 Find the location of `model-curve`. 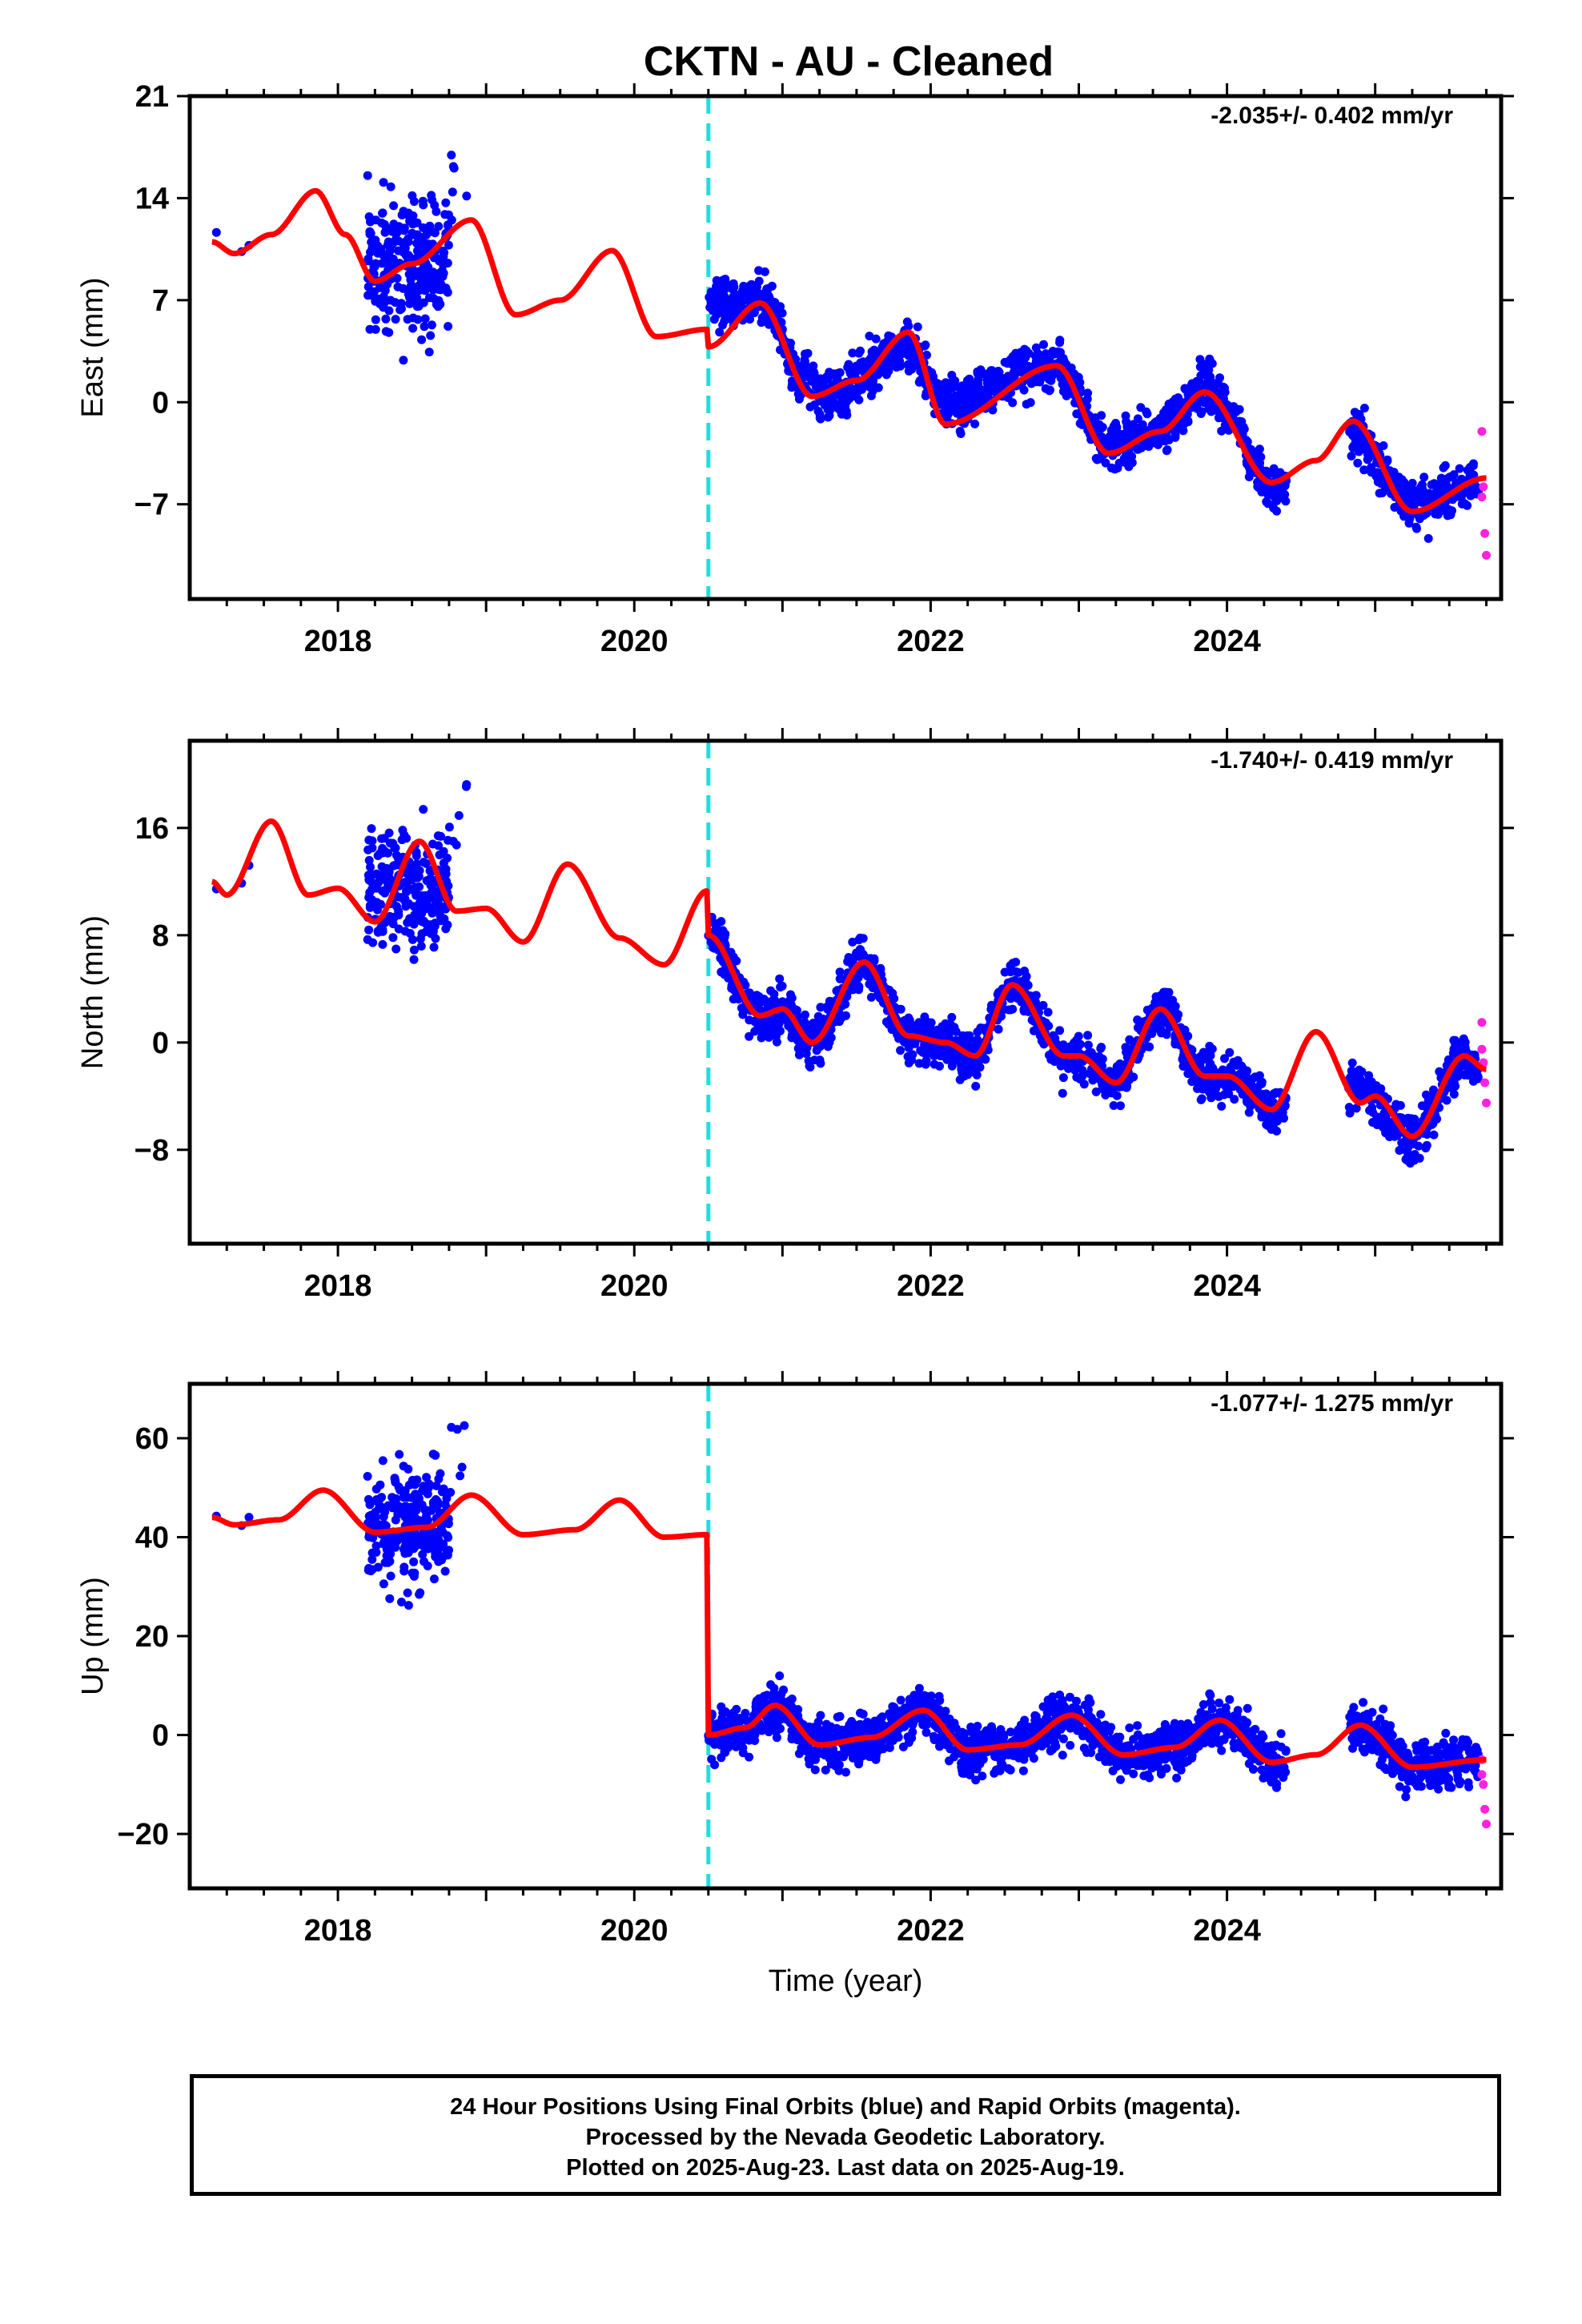

model-curve is located at coordinates (849, 979).